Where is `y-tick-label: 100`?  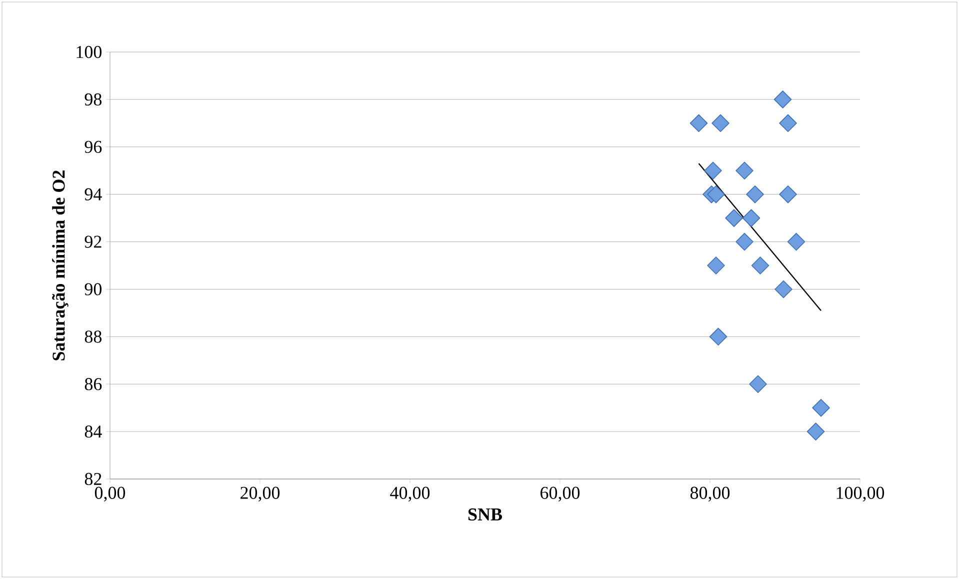
y-tick-label: 100 is located at coordinates (89, 52).